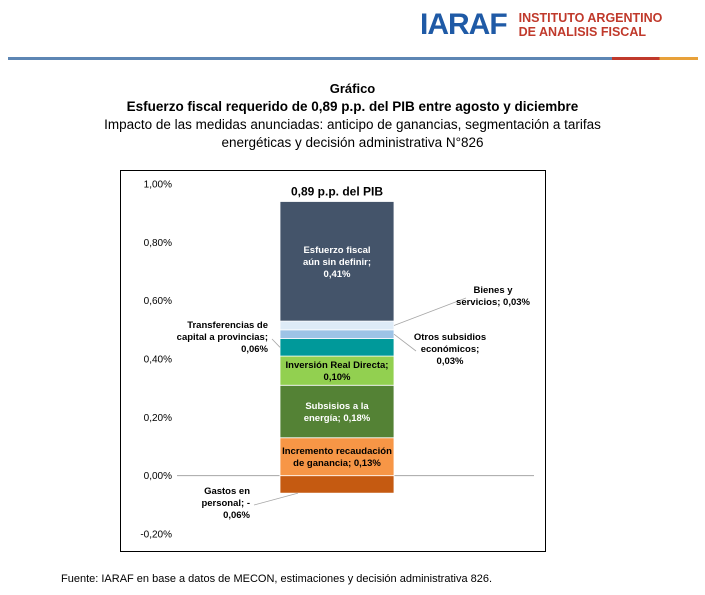  What do you see at coordinates (225, 503) in the screenshot?
I see `segment-label-1-line-2: personal; -` at bounding box center [225, 503].